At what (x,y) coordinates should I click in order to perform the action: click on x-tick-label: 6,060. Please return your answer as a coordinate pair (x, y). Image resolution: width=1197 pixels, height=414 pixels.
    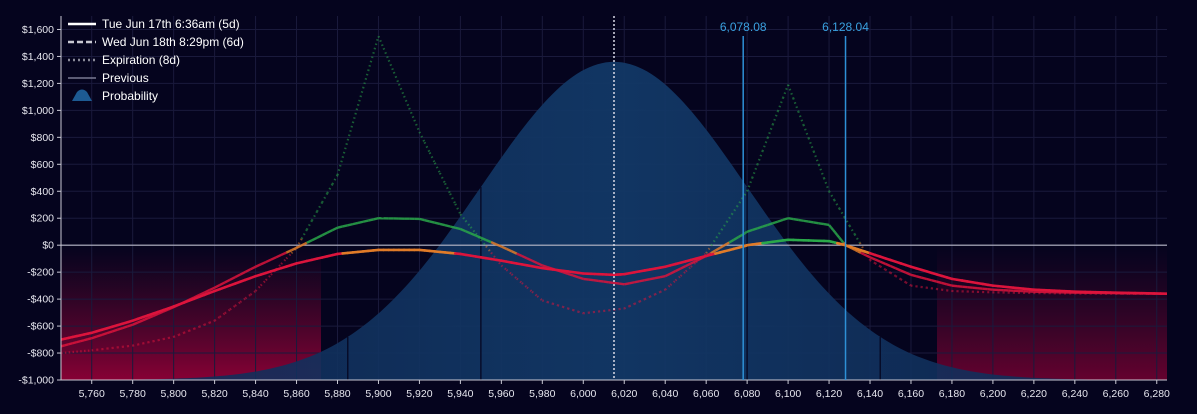
    Looking at the image, I should click on (706, 394).